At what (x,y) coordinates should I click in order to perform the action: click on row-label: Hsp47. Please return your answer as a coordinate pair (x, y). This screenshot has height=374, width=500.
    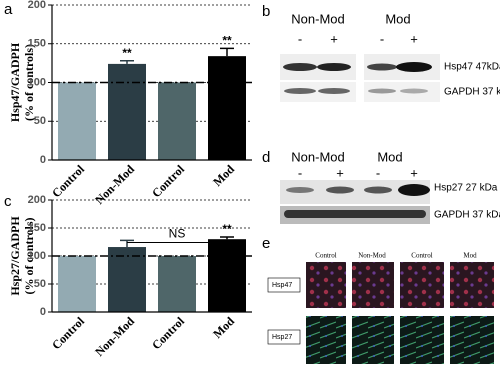
    Looking at the image, I should click on (282, 285).